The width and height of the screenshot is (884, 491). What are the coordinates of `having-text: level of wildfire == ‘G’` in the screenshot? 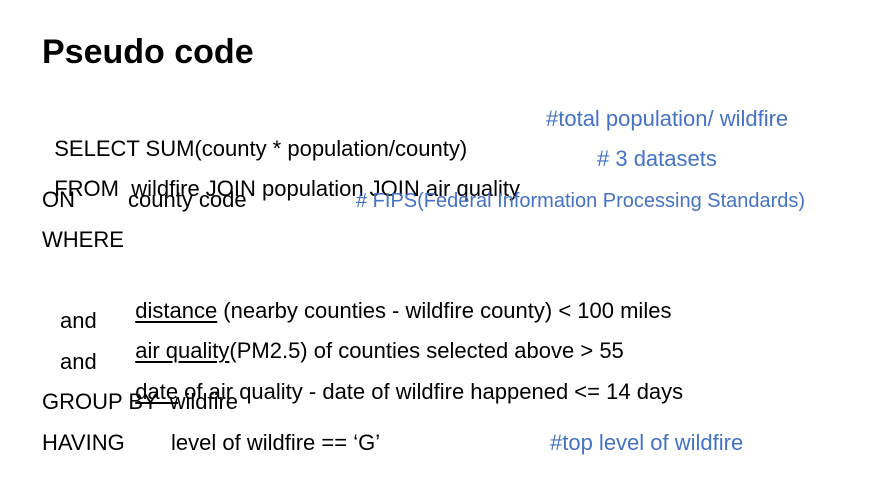 It's located at (276, 442).